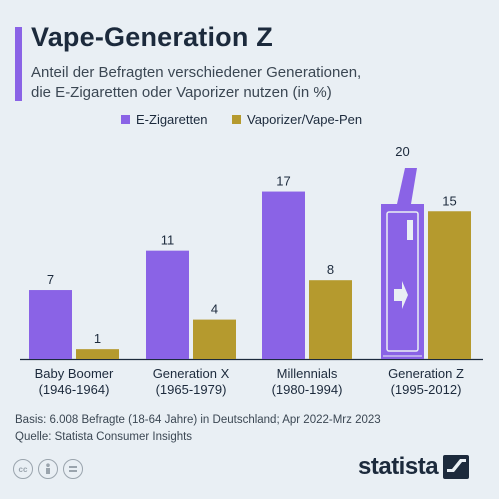  I want to click on category-label-2-0: Millennials, so click(307, 373).